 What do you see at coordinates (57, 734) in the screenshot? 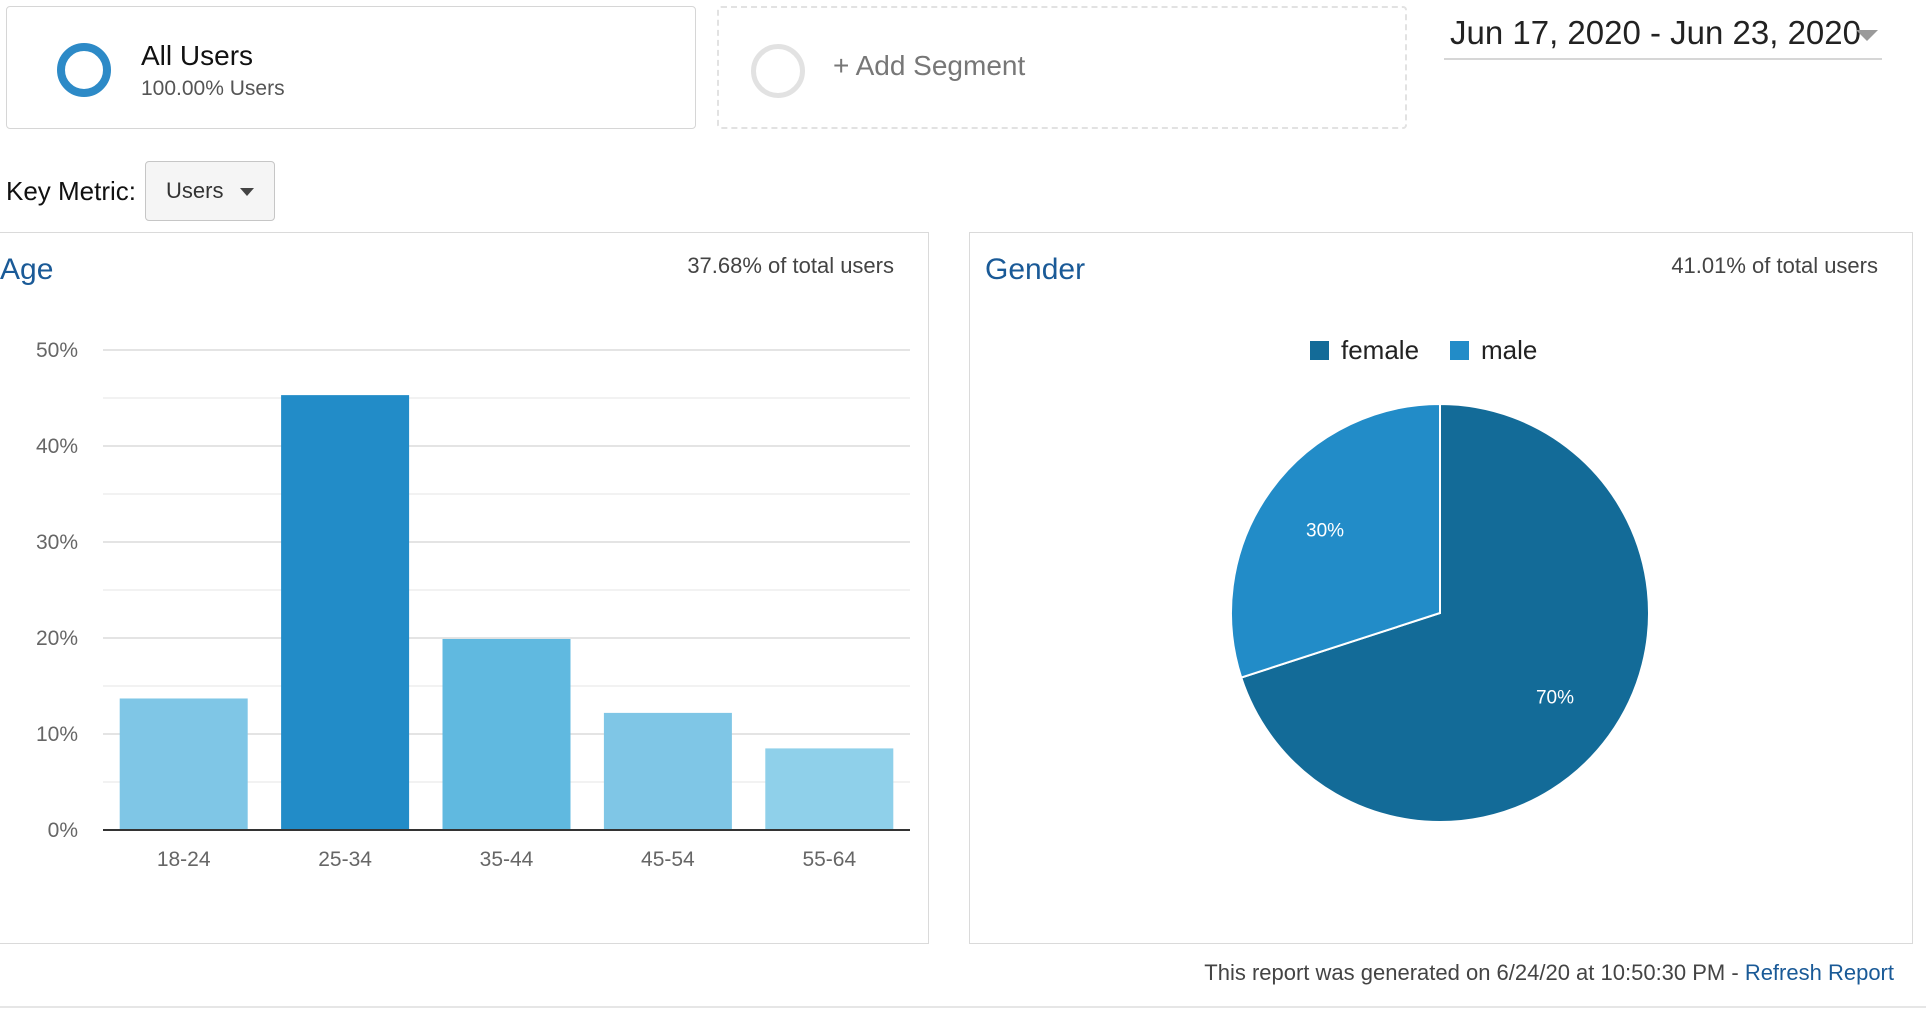
I see `y-tick-label: 10%` at bounding box center [57, 734].